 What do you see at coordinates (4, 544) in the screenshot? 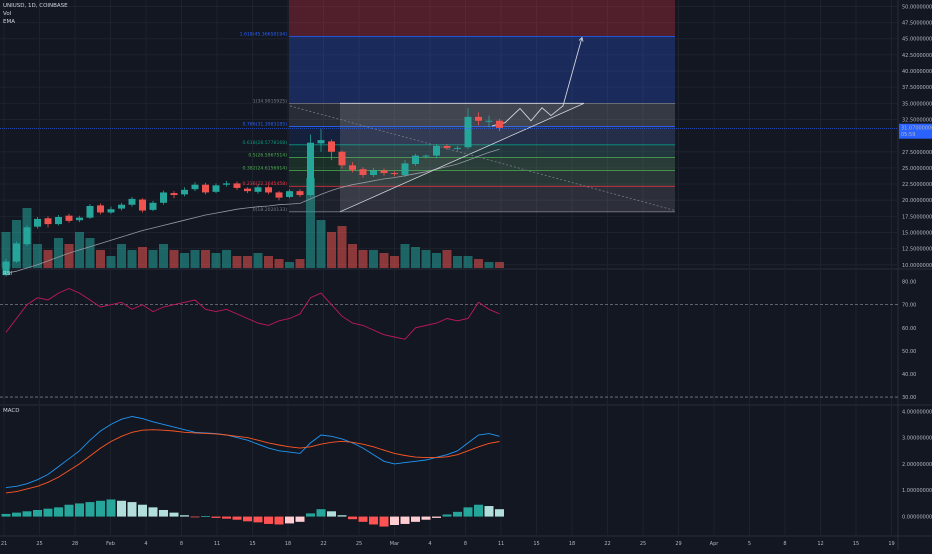
I see `time-axis-tick-label: 21` at bounding box center [4, 544].